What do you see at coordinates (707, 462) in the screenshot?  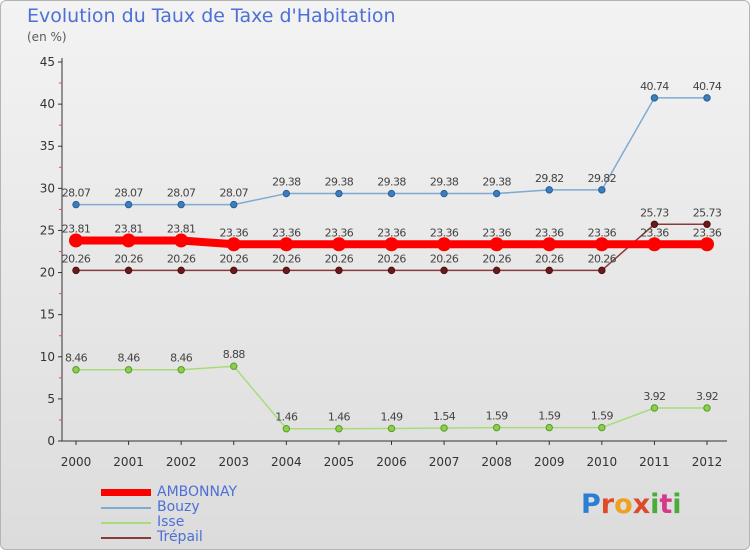 I see `x-tick-label: 2012` at bounding box center [707, 462].